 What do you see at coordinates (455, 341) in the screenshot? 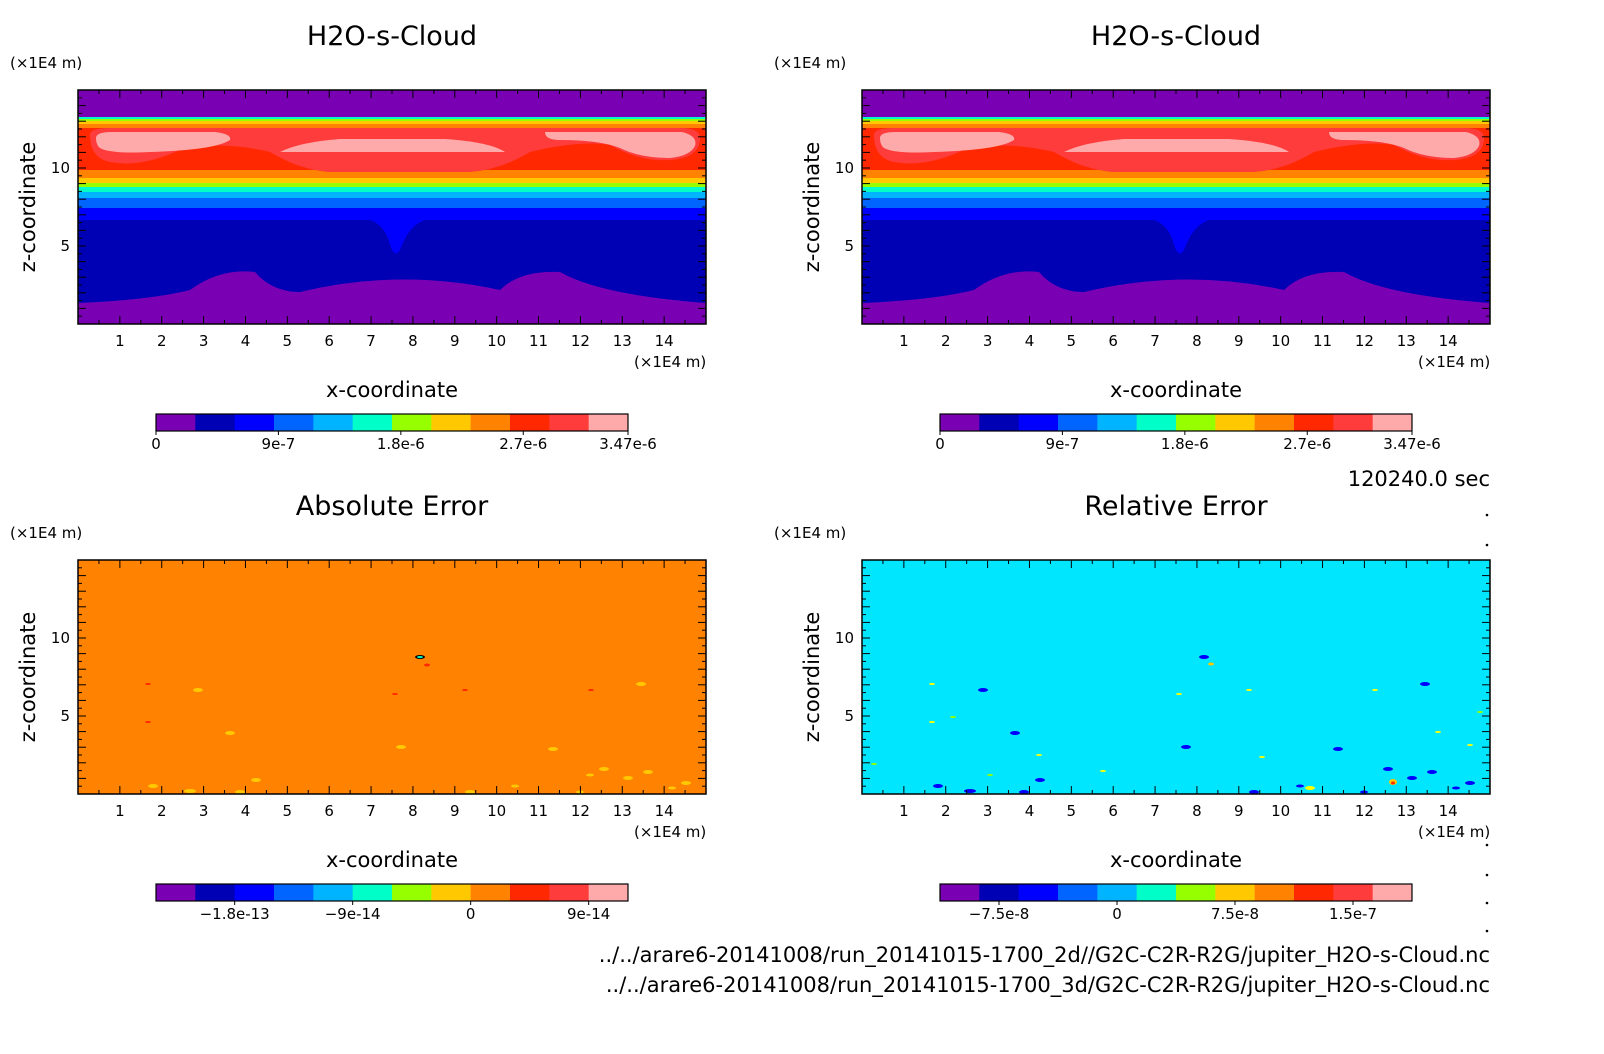
I see `x-tick-label: 9` at bounding box center [455, 341].